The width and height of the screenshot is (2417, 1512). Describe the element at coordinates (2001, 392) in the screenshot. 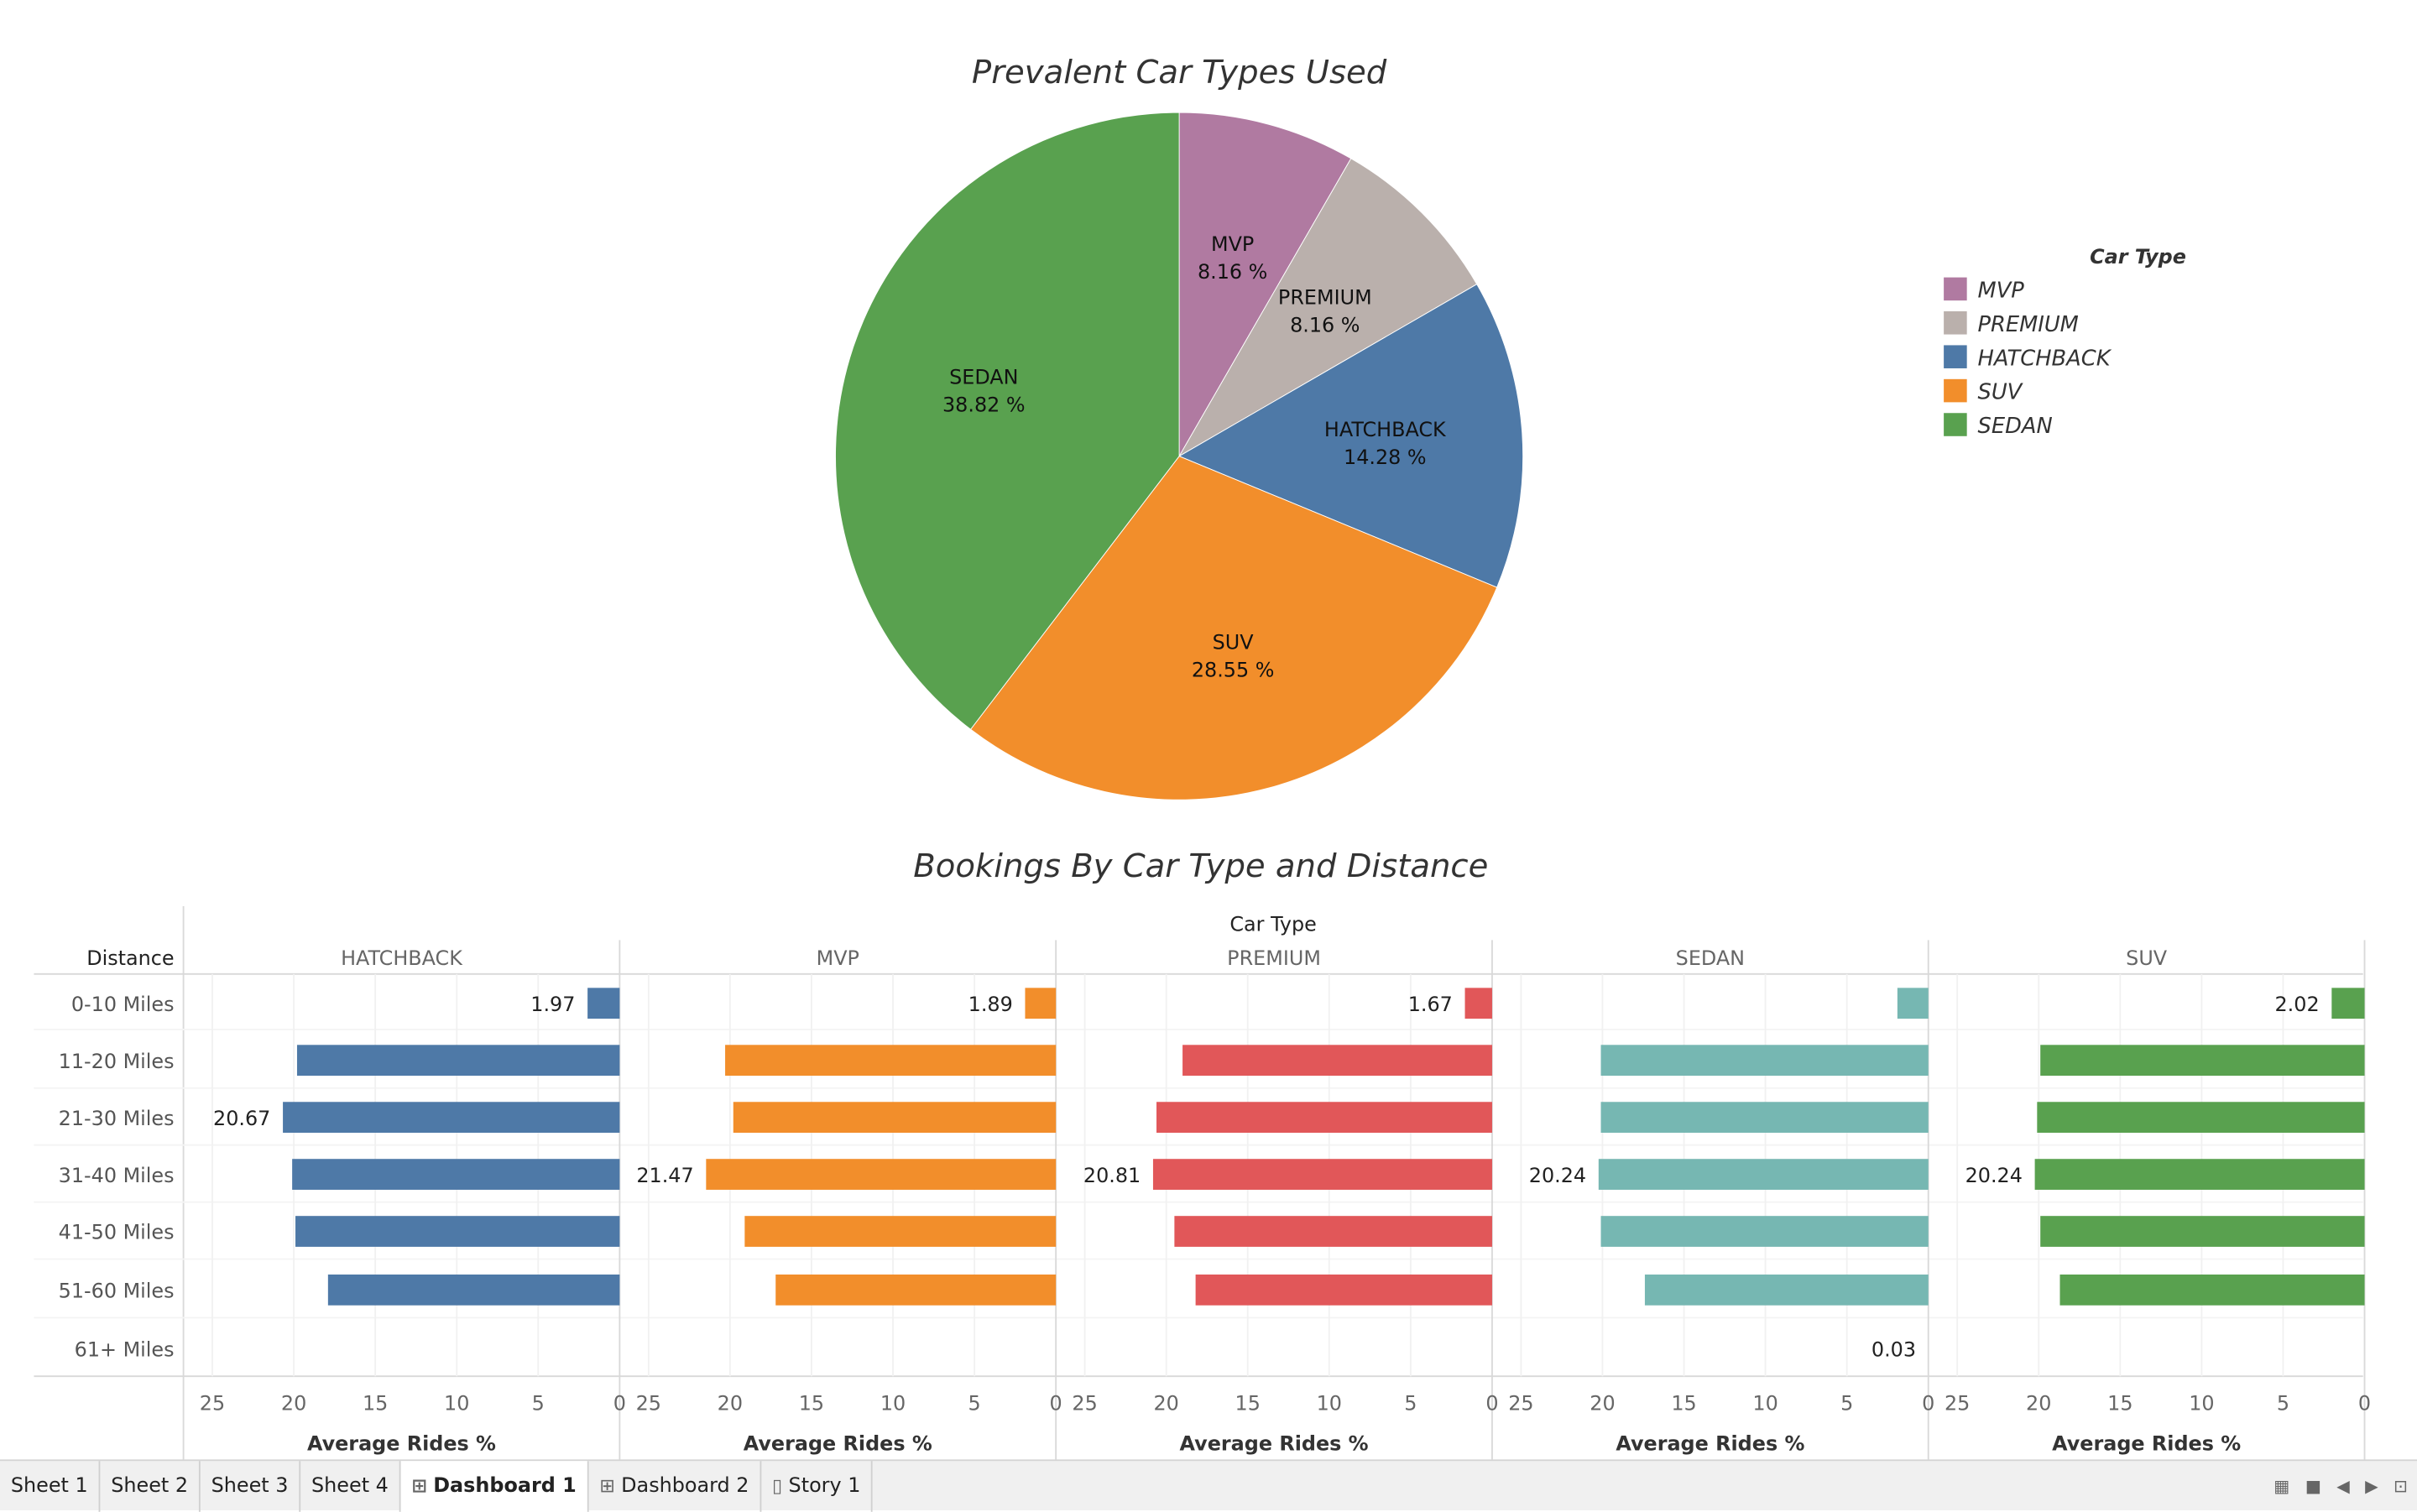

I see `legend-item-suv: SUV` at that location.